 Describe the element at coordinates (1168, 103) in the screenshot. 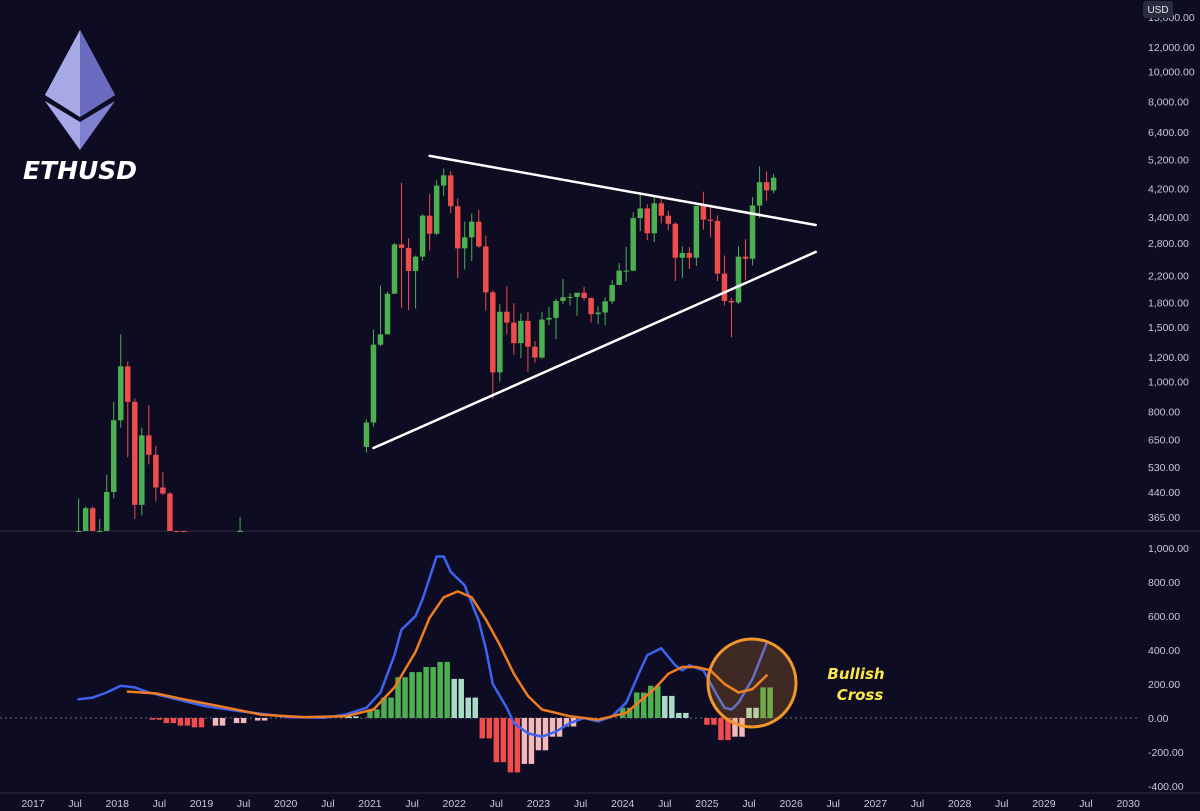

I see `price-tick-label: 8,000.00` at that location.